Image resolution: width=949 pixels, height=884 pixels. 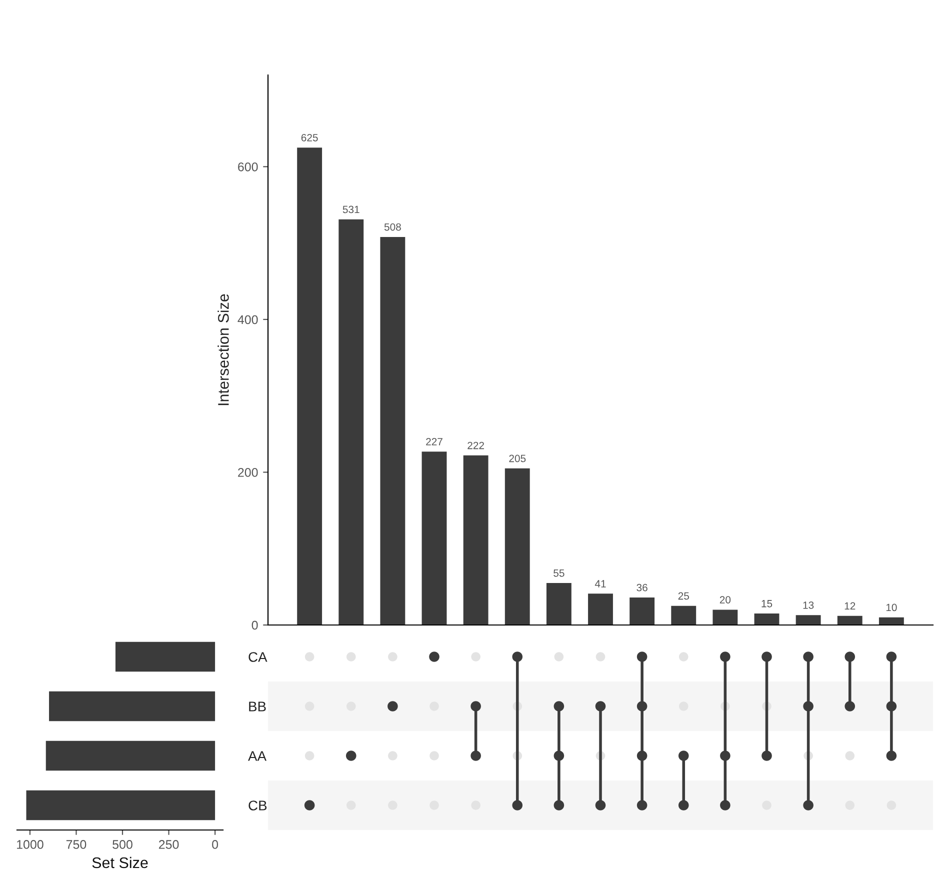 What do you see at coordinates (683, 596) in the screenshot?
I see `data-label: 25` at bounding box center [683, 596].